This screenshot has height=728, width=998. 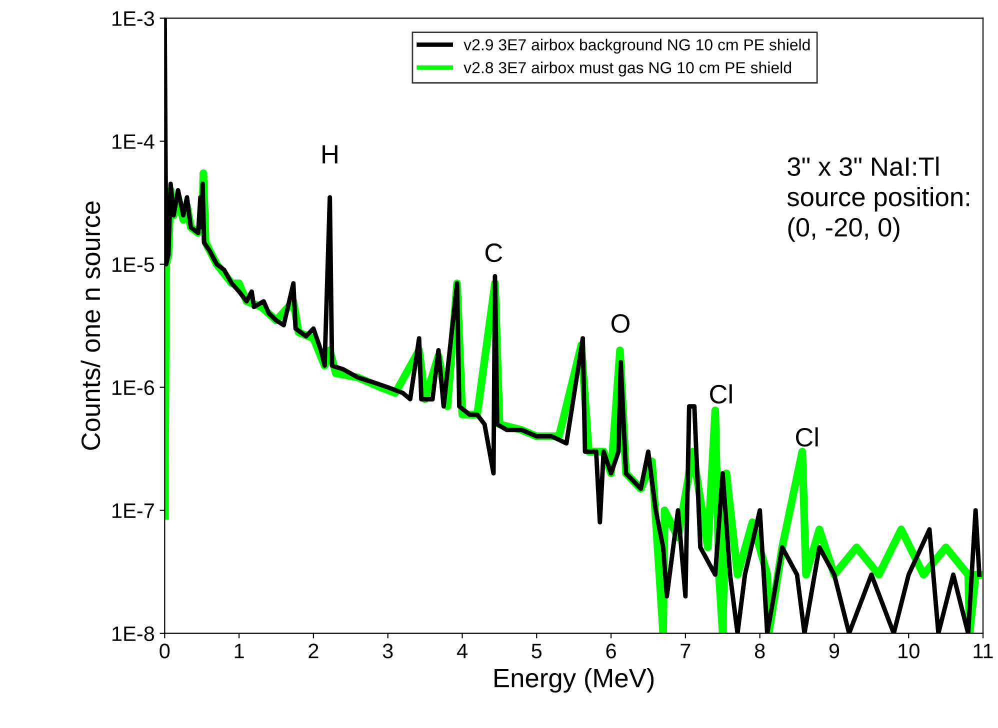 I want to click on annotation: 3" x 3" NaI:Tl source position: (0, -20, 0), so click(x=878, y=199).